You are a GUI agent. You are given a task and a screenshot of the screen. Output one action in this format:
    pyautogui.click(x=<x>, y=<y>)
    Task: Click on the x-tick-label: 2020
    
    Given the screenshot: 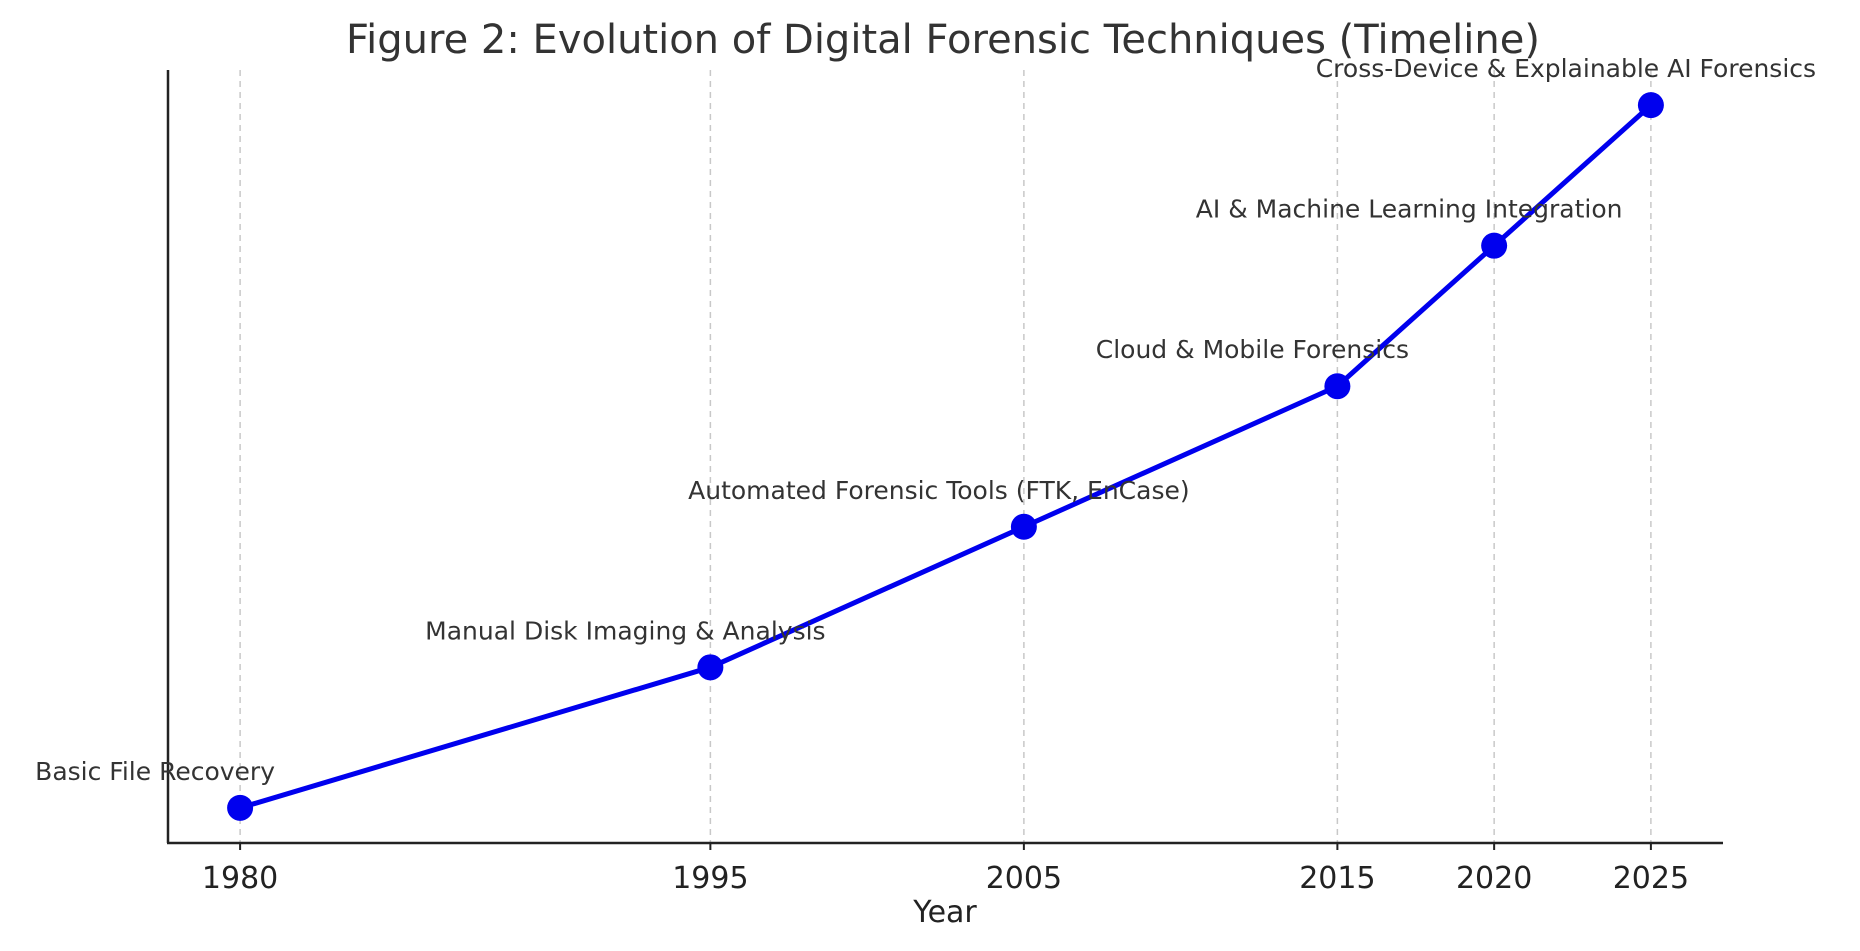 What is the action you would take?
    pyautogui.click(x=1494, y=878)
    